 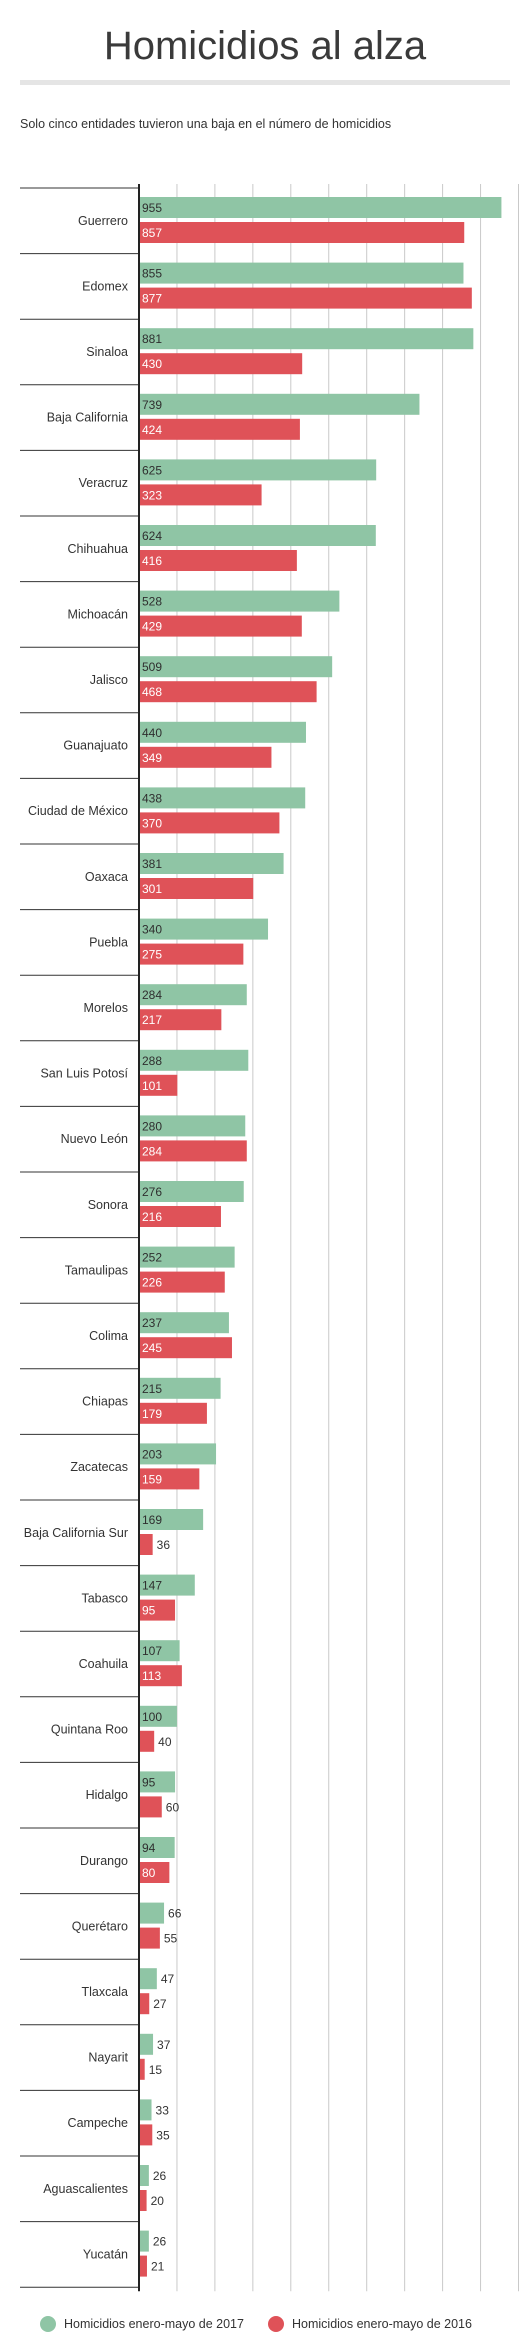 What do you see at coordinates (152, 1479) in the screenshot?
I see `data-label: 159` at bounding box center [152, 1479].